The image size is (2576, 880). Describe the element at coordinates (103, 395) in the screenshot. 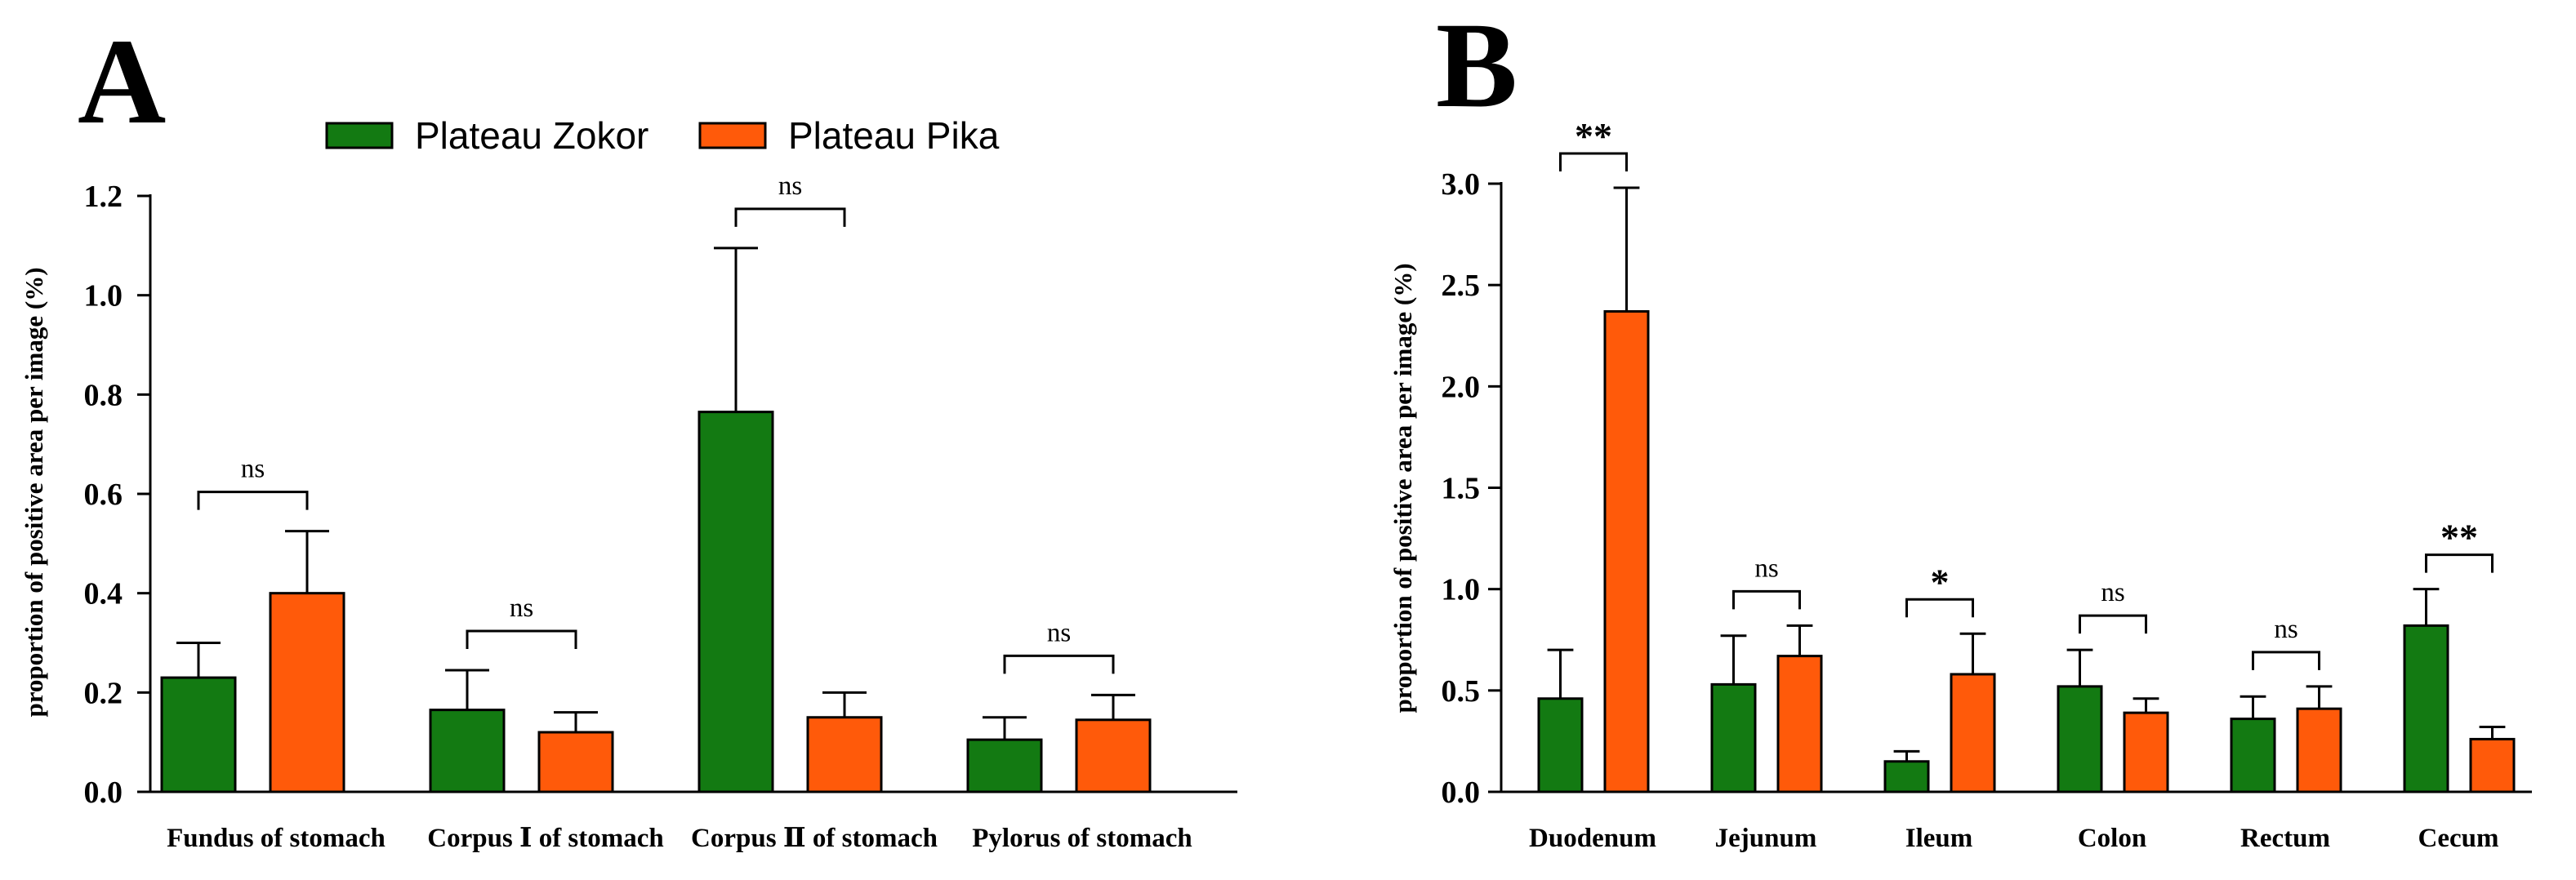

I see `y-tick-label: 0.8` at that location.